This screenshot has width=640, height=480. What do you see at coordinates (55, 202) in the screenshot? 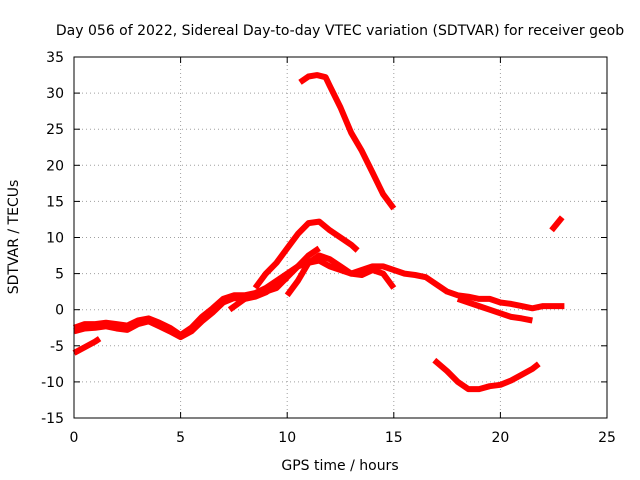
I see `y-tick-label: 15` at bounding box center [55, 202].